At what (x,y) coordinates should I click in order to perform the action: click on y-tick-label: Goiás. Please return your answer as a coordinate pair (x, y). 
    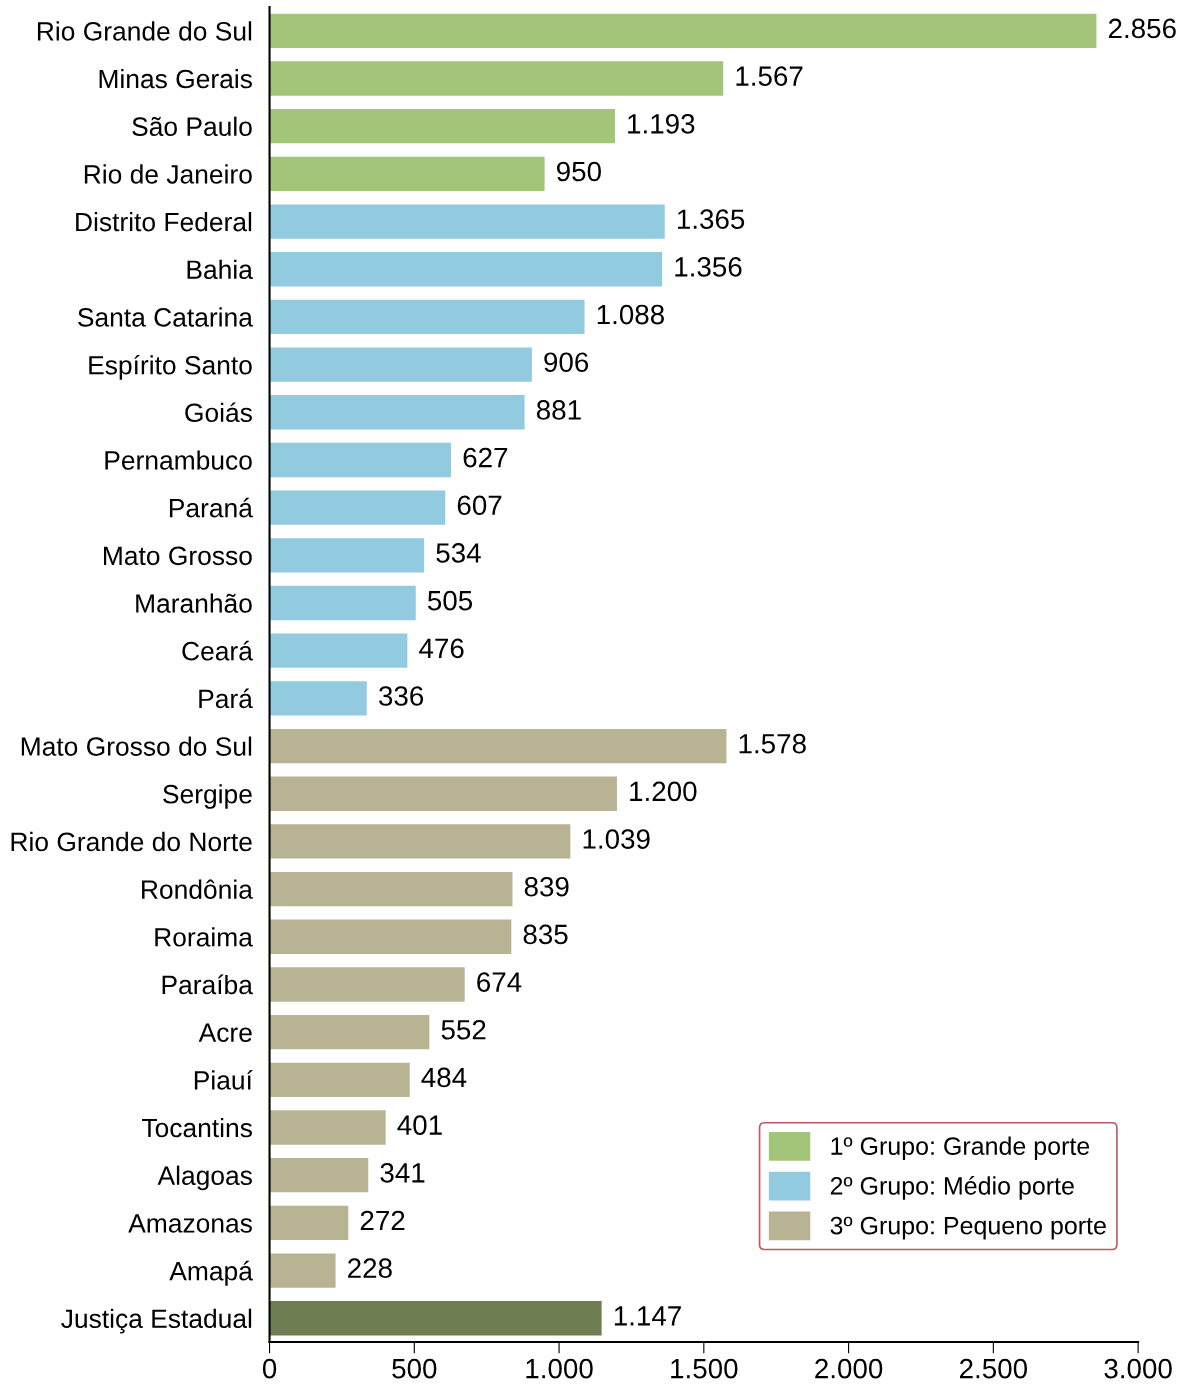
    Looking at the image, I should click on (218, 412).